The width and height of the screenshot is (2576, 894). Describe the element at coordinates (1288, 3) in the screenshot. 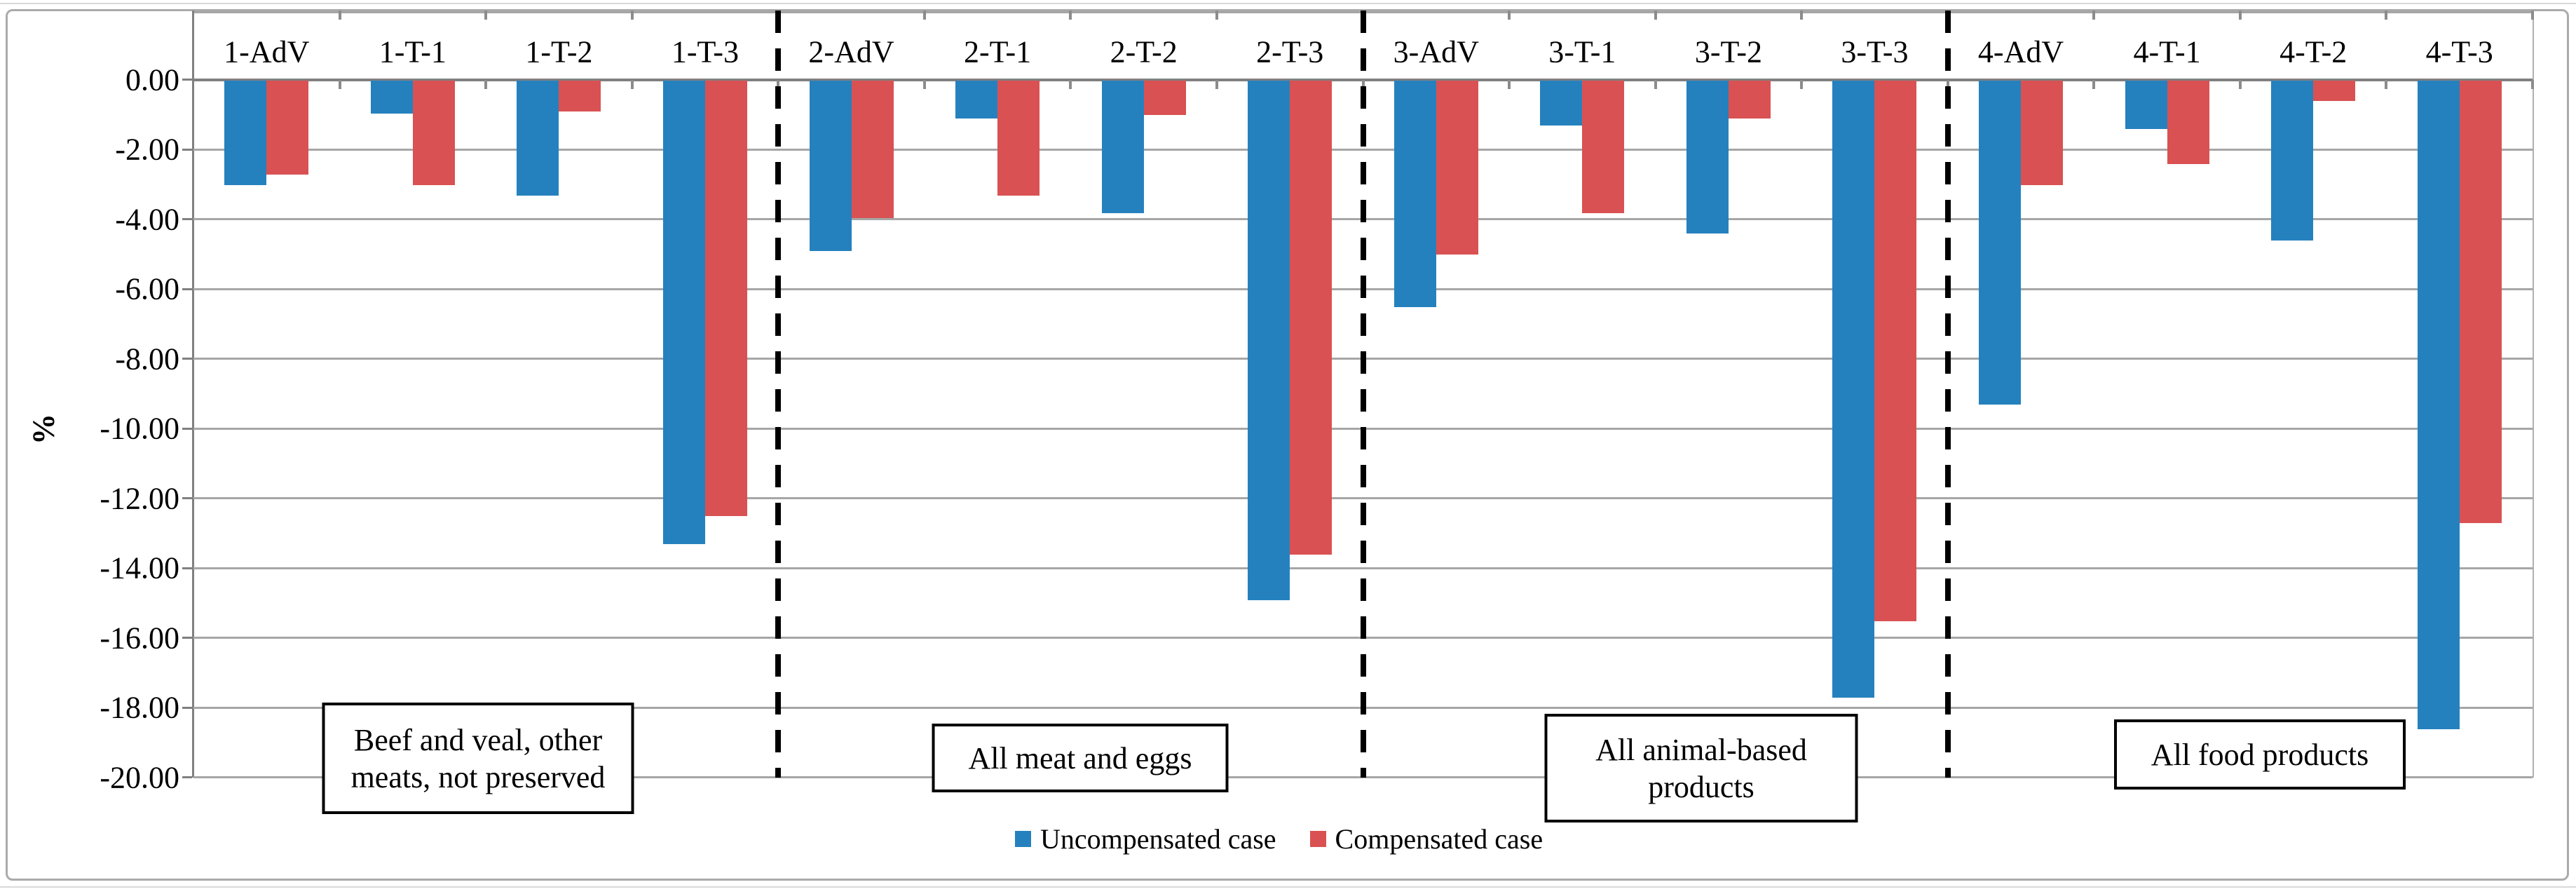

I see `worksheet-gridline-top` at that location.